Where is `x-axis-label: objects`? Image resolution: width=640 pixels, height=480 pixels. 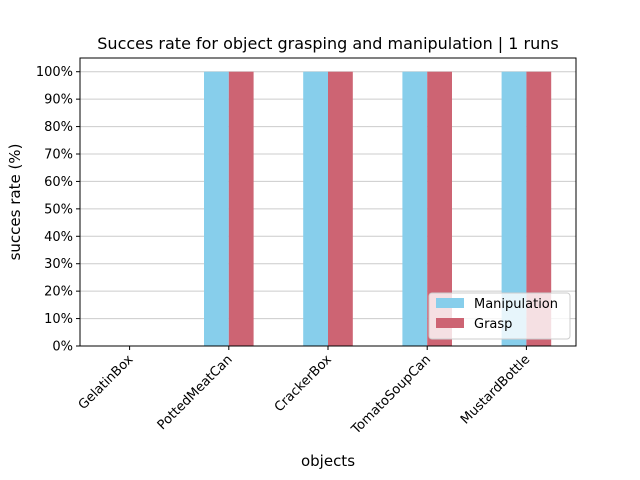 x-axis-label: objects is located at coordinates (328, 461).